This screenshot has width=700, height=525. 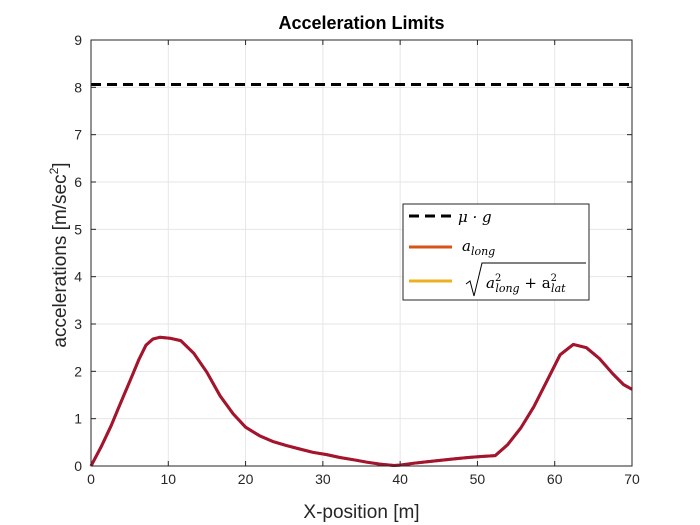 What do you see at coordinates (323, 479) in the screenshot?
I see `x-tick-label: 30` at bounding box center [323, 479].